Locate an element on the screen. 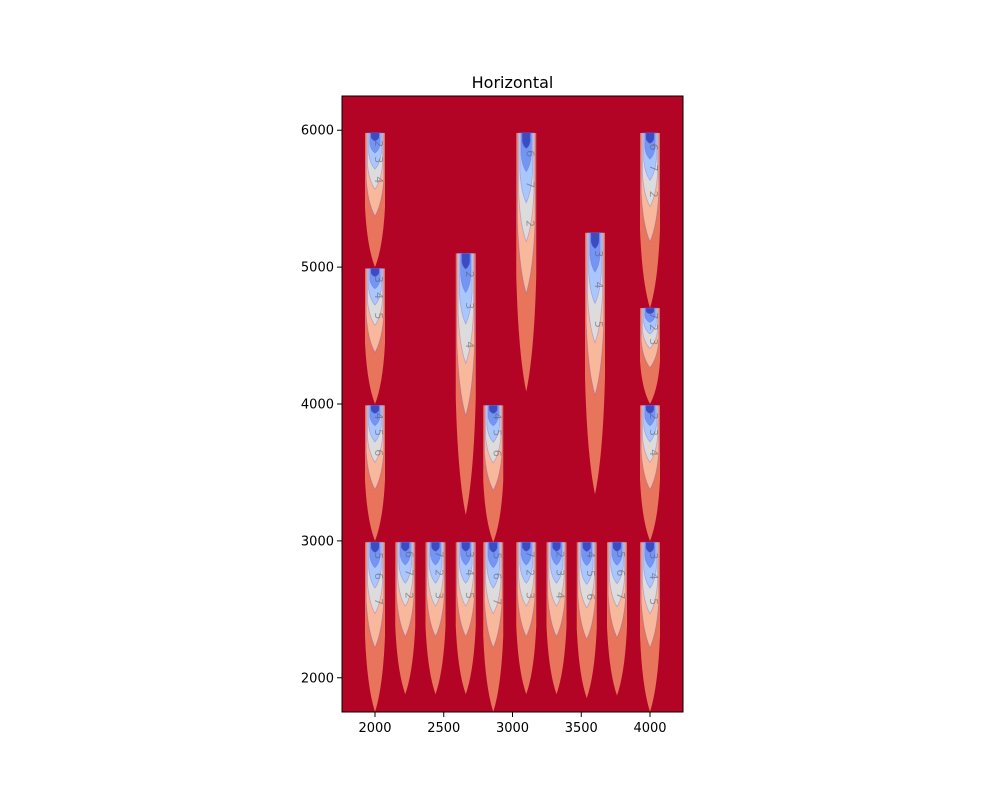  plume-8: 4 5 6 is located at coordinates (493, 473).